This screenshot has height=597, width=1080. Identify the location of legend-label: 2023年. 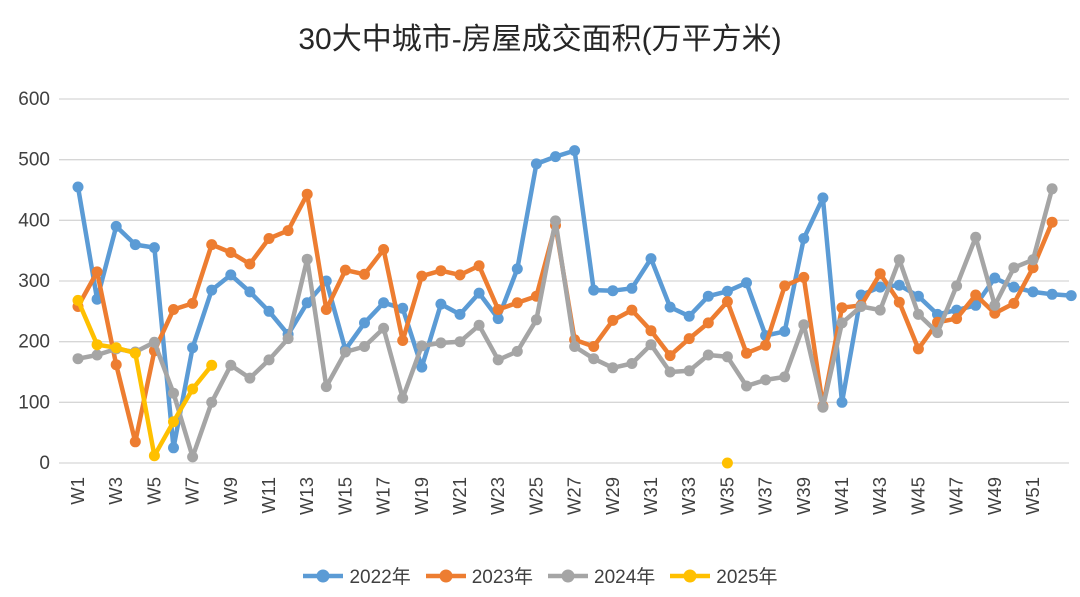
(502, 577).